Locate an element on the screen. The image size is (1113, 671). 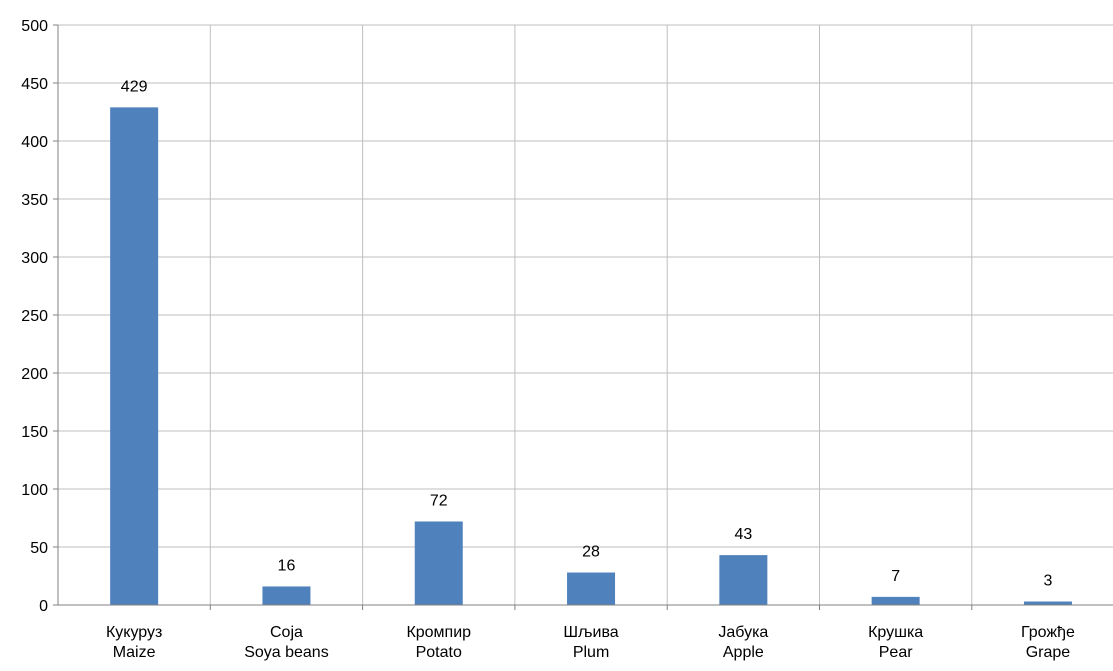
x-tick-label-line2: Maize is located at coordinates (134, 652).